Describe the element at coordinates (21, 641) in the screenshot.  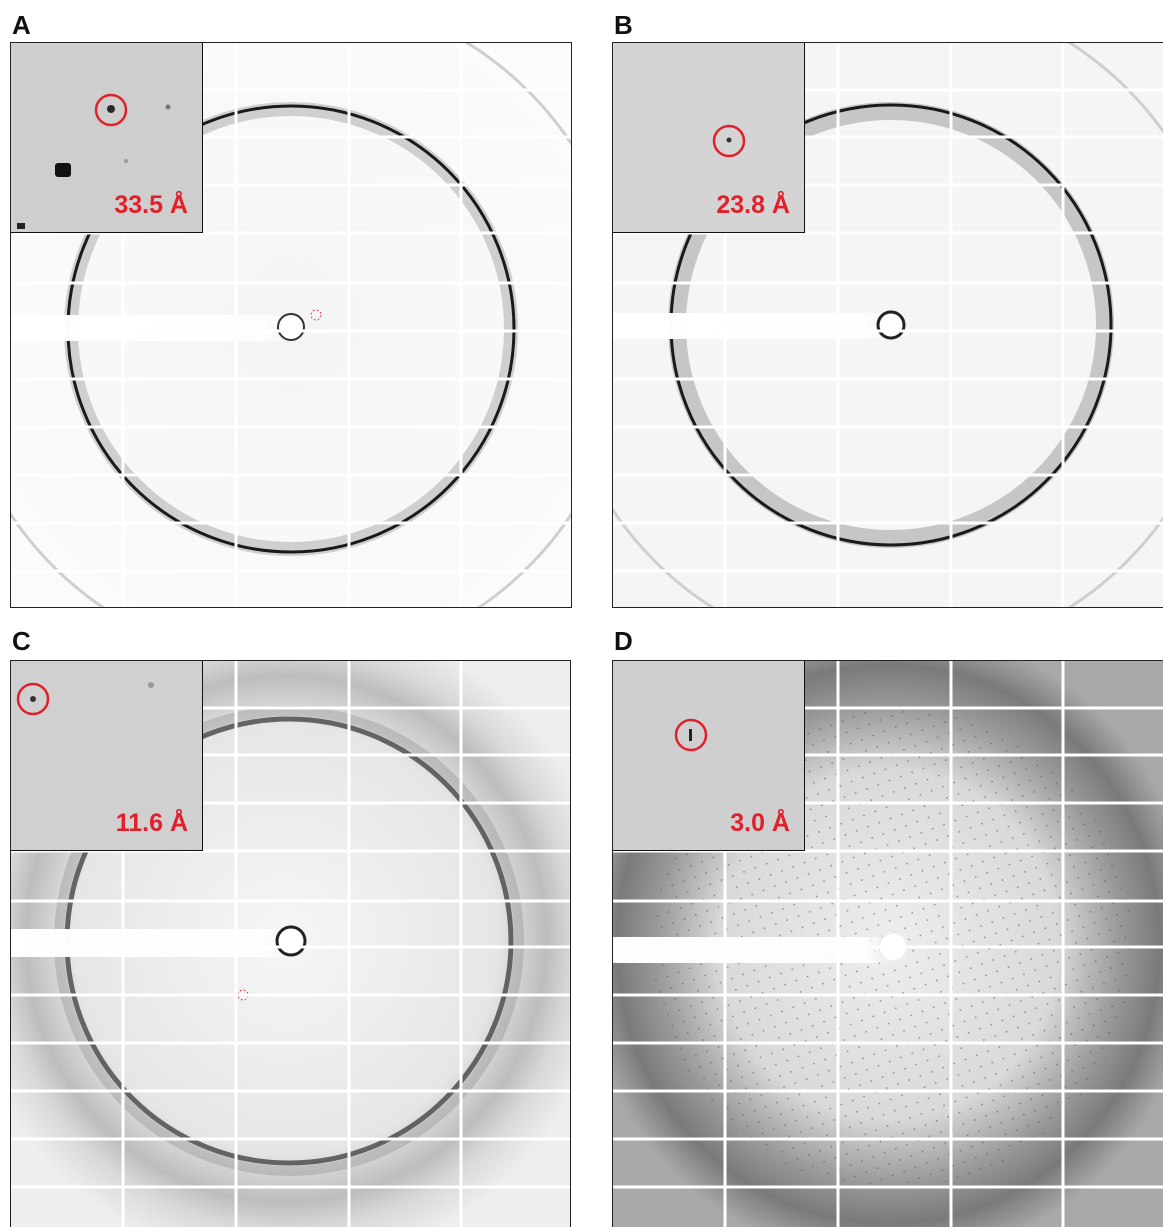
I see `panel-label-c: C` at that location.